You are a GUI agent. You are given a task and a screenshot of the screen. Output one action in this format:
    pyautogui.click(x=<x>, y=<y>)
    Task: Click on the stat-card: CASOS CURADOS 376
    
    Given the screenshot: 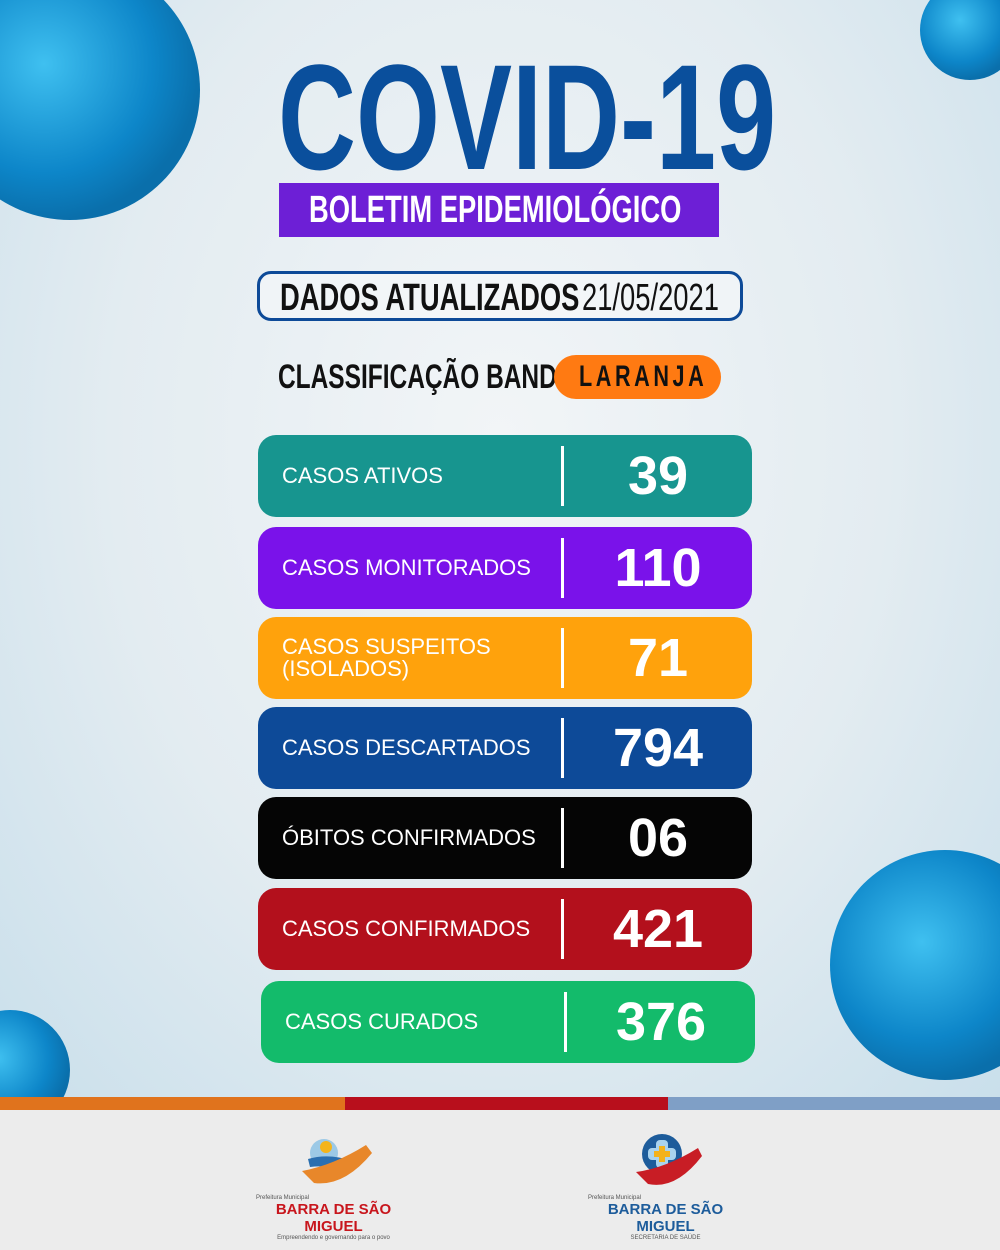 What is the action you would take?
    pyautogui.click(x=508, y=1022)
    